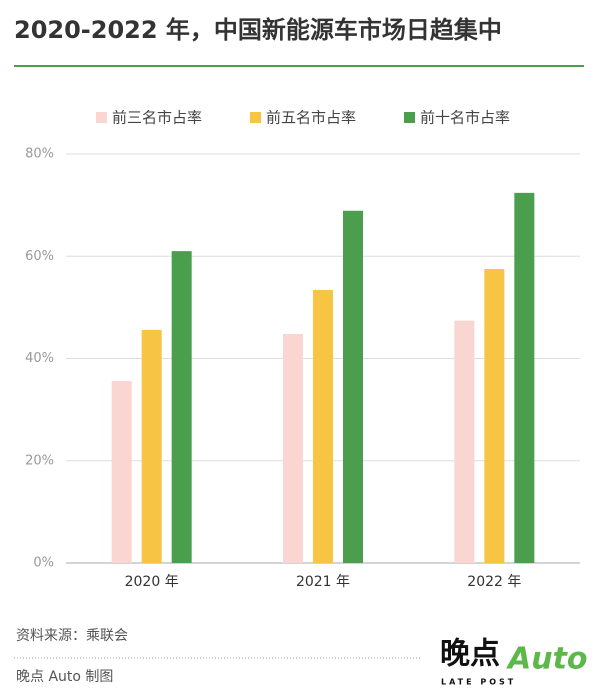  I want to click on logo-sub: LATE POST, so click(478, 682).